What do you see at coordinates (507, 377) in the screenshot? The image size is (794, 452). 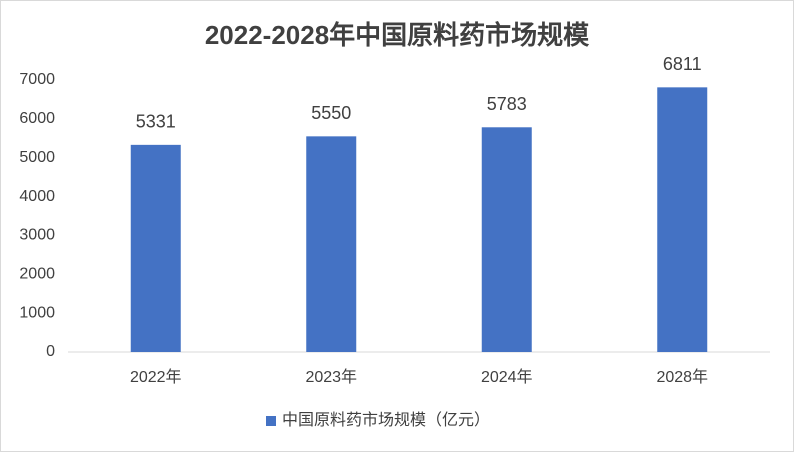 I see `x-tick-label: 2024年` at bounding box center [507, 377].